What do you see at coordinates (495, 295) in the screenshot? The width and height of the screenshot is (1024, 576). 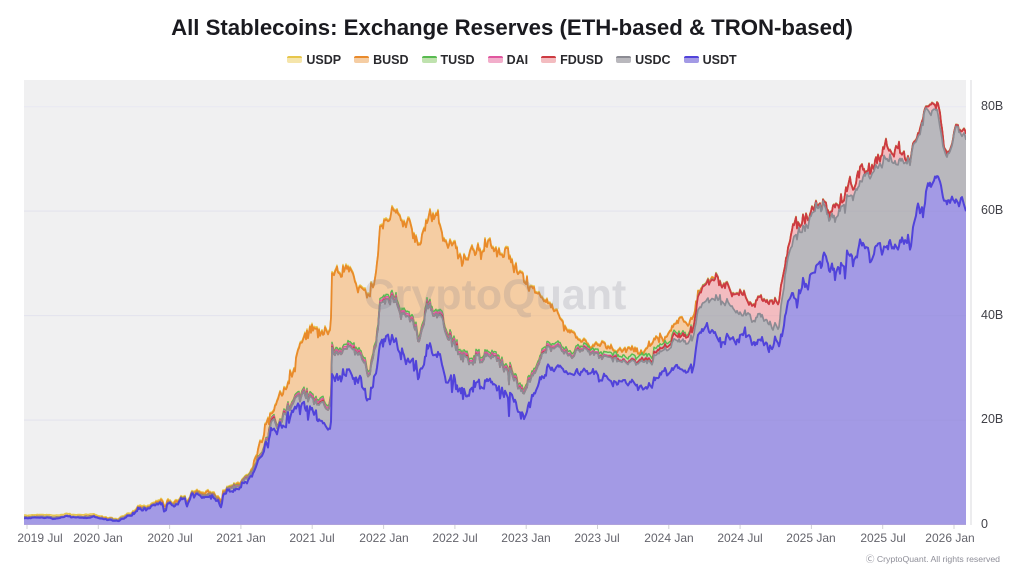 I see `svg-text: CryptoQuant` at bounding box center [495, 295].